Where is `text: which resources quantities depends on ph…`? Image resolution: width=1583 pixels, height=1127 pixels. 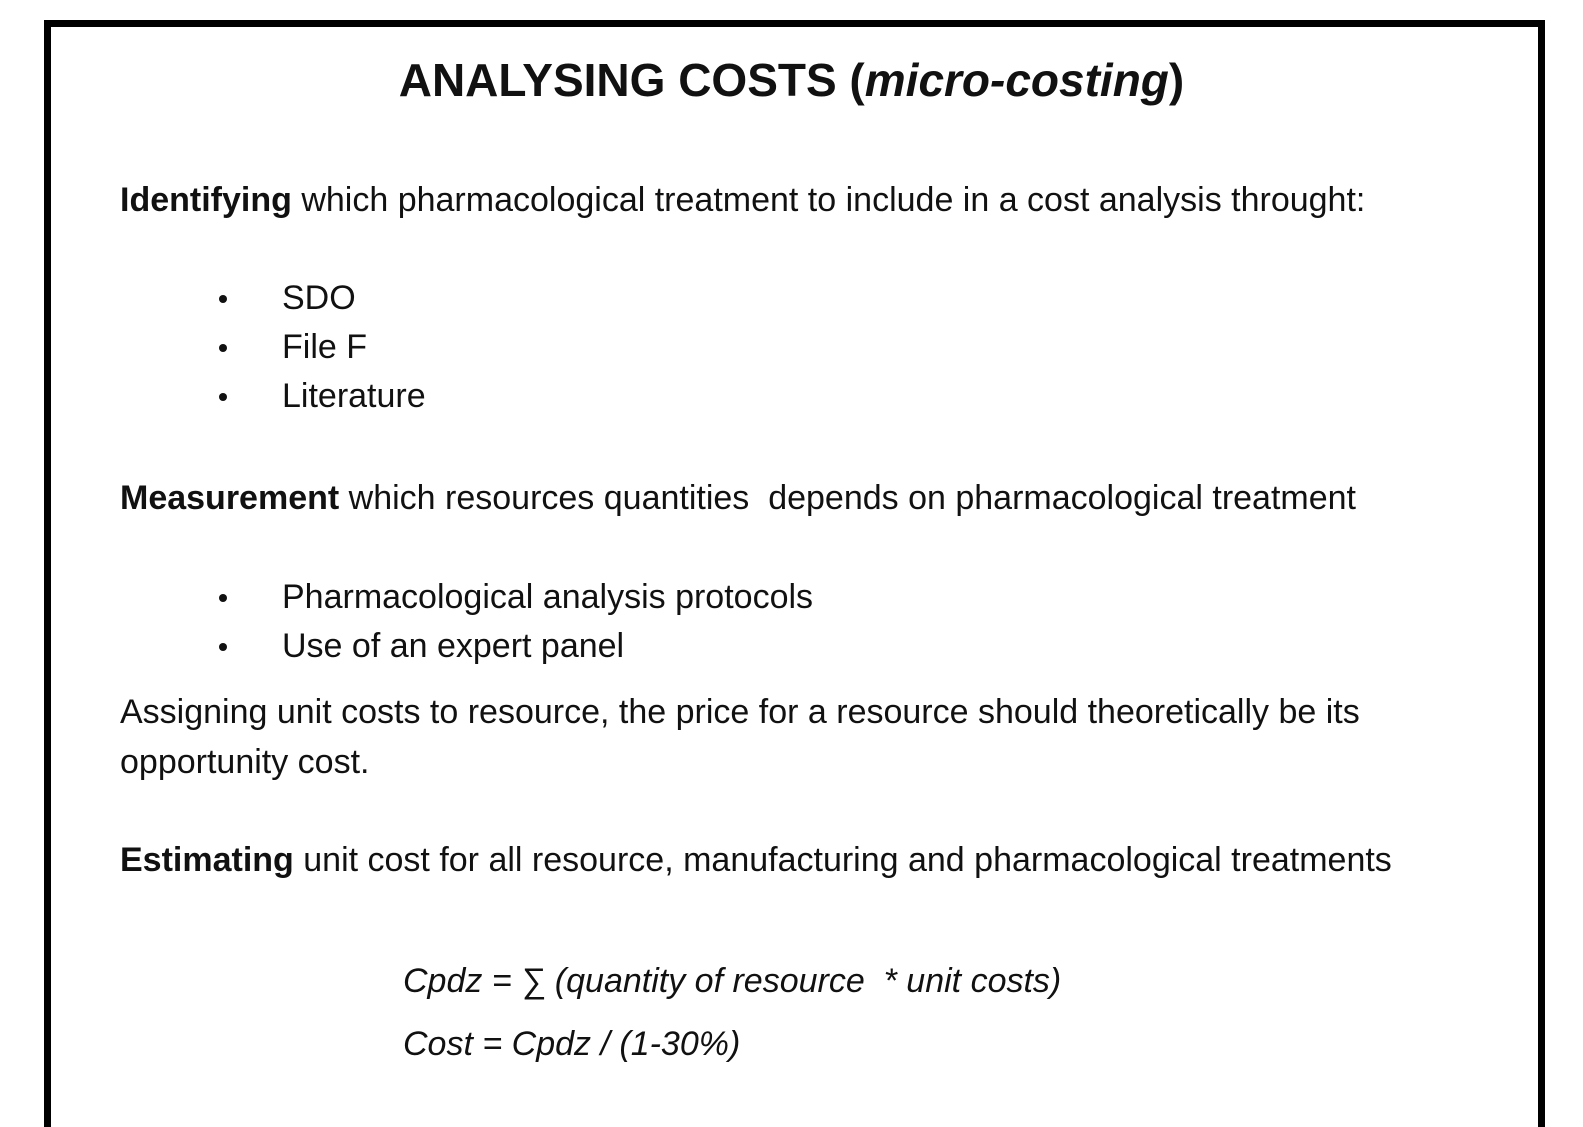
text: which resources quantities depends on ph… is located at coordinates (847, 498).